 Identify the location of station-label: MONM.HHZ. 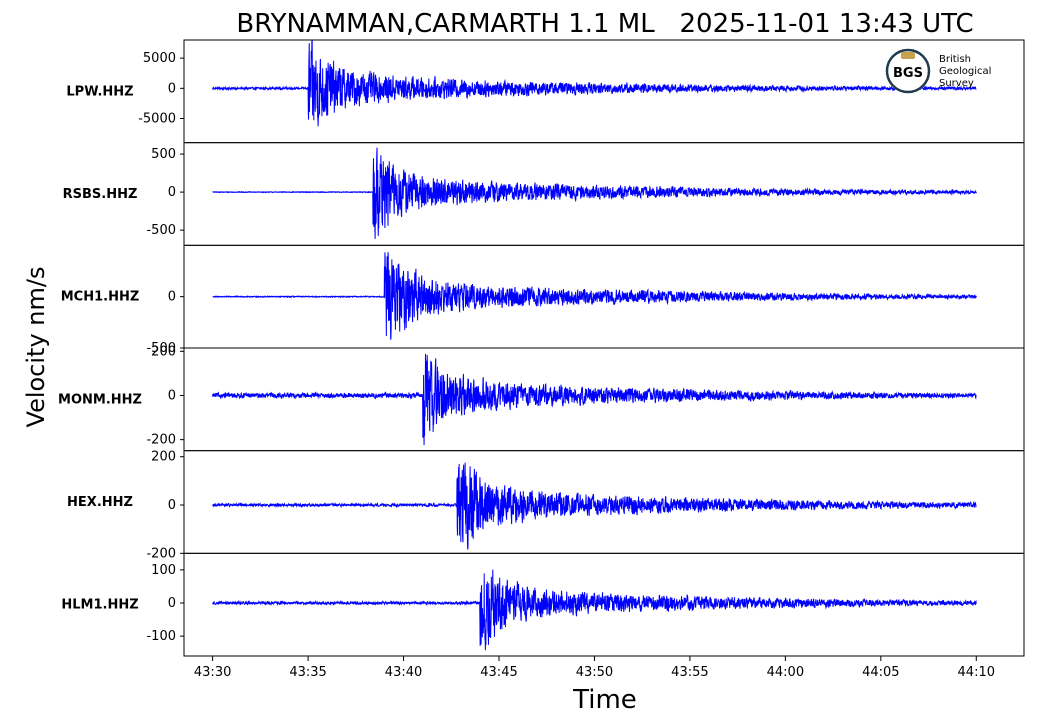
(100, 399).